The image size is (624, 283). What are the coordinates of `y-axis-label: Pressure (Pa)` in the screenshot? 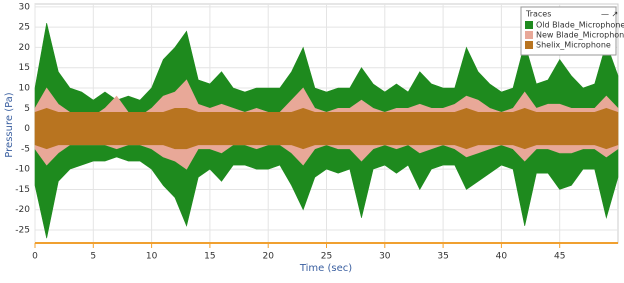 It's located at (9, 124).